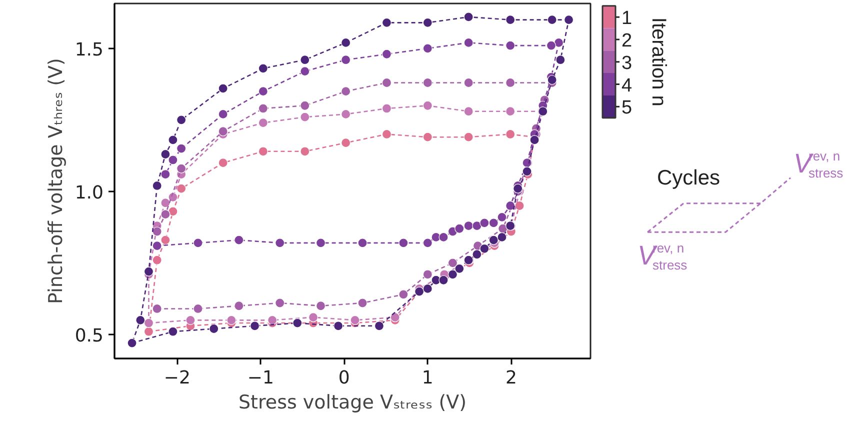 The height and width of the screenshot is (444, 847). Describe the element at coordinates (627, 85) in the screenshot. I see `legend-label: 4` at that location.